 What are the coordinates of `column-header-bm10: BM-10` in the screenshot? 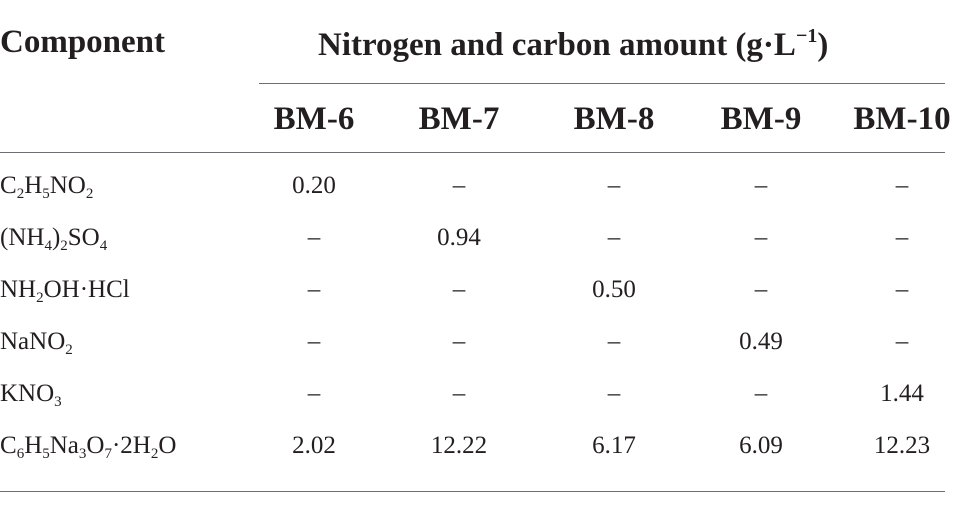 It's located at (902, 119).